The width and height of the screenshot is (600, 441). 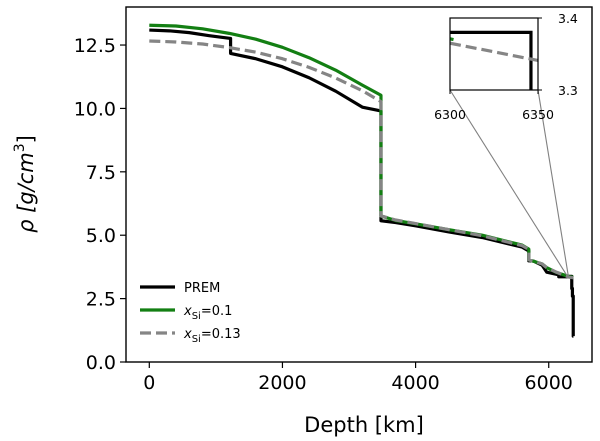 What do you see at coordinates (415, 383) in the screenshot?
I see `x-tick-label: 4000` at bounding box center [415, 383].